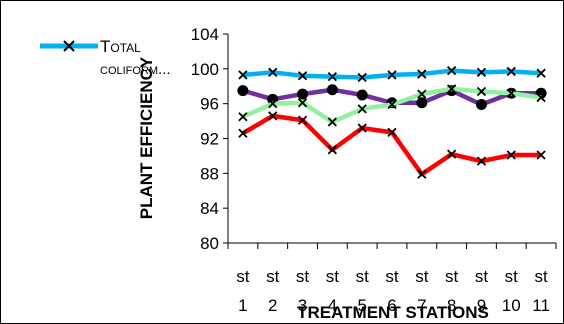  I want to click on y-tick-label: 88, so click(209, 173).